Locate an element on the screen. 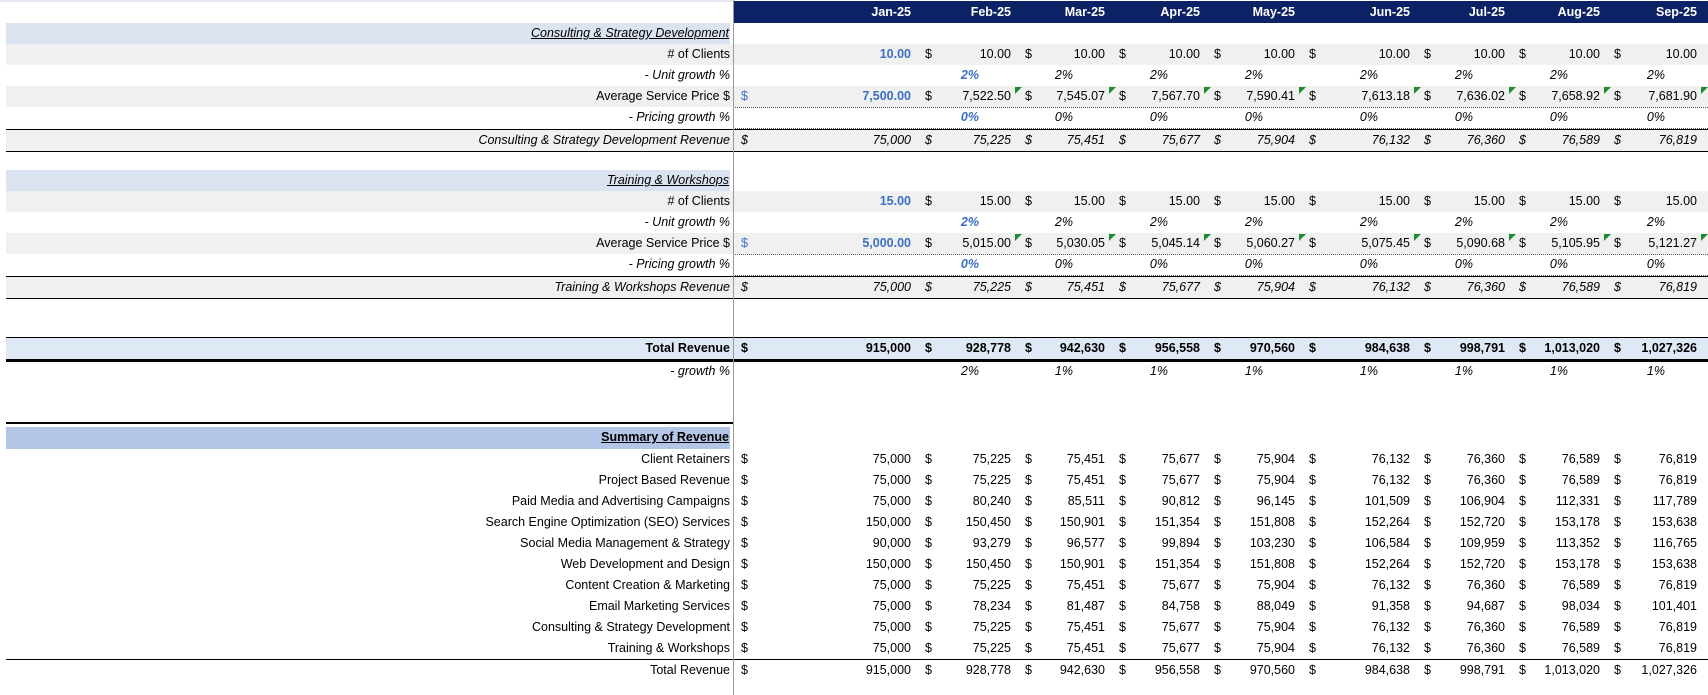  value-cell: 5,015.00 is located at coordinates (986, 243).